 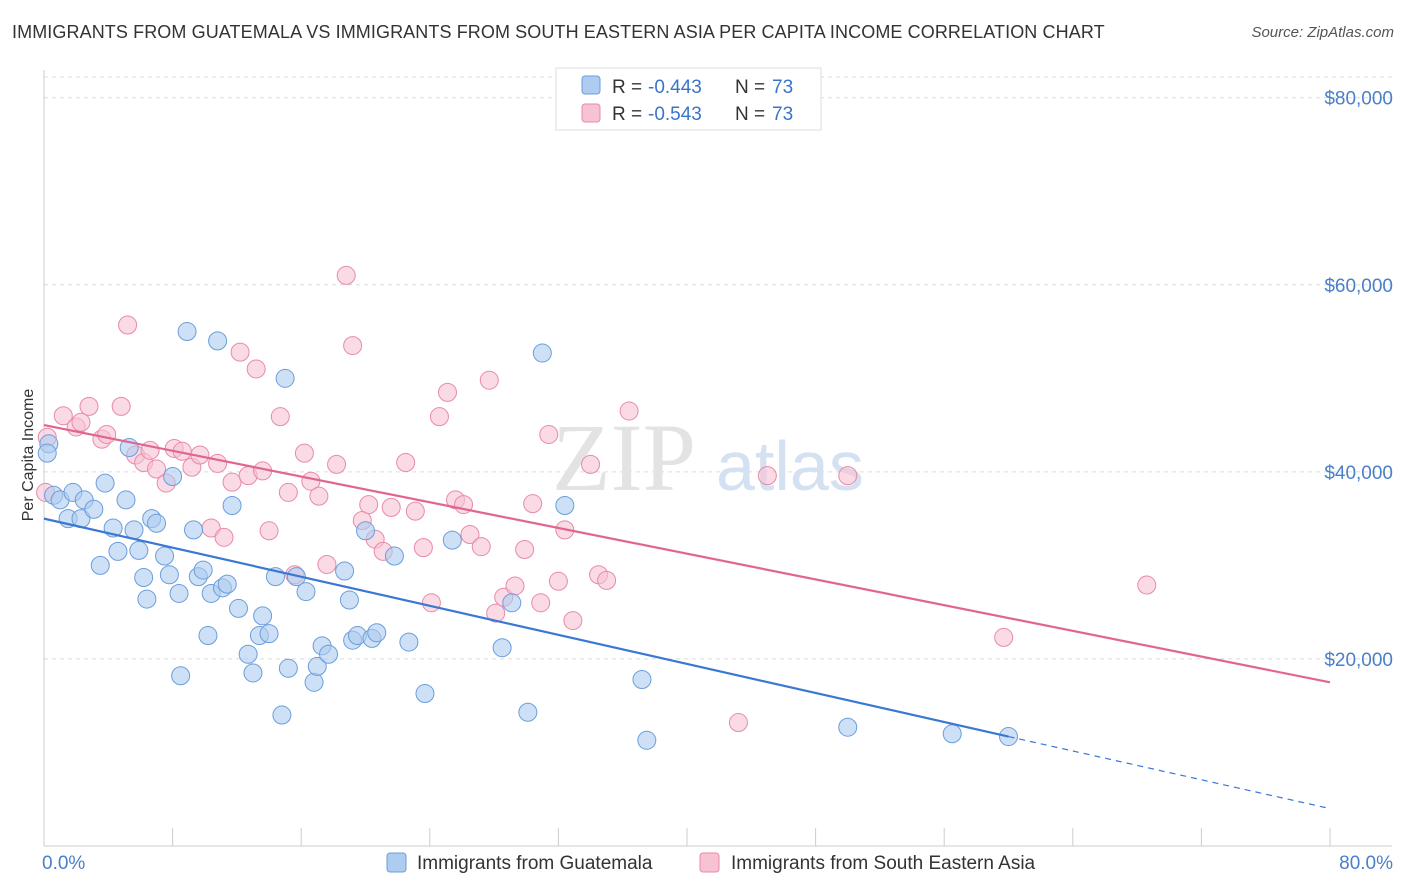 I want to click on legend-swatch-south-eastern-asia, so click(x=709, y=862).